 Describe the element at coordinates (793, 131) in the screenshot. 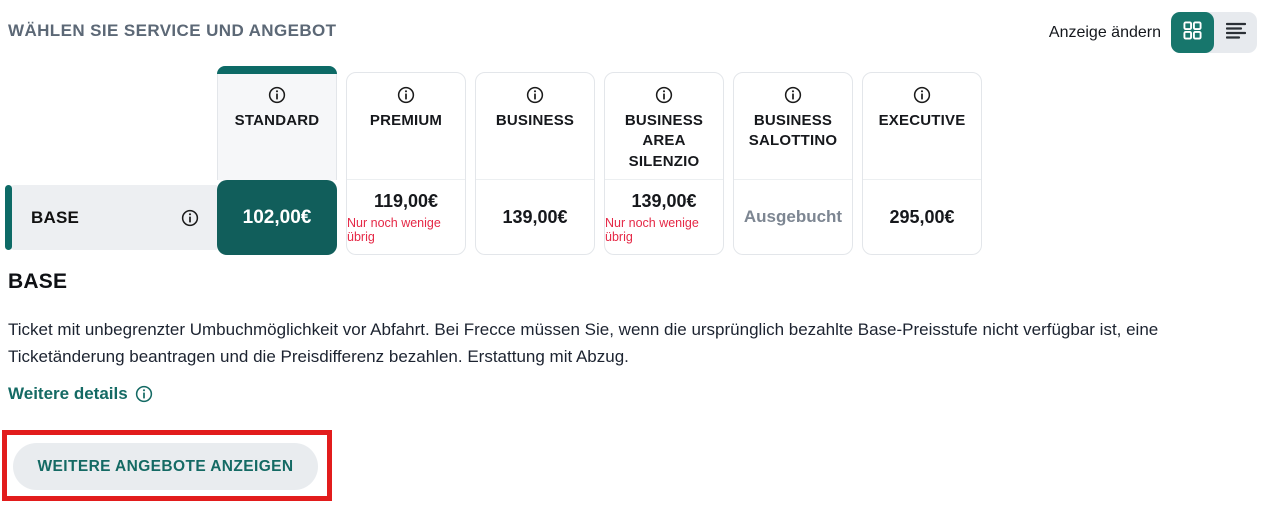

I see `column-label: BUSINESS SALOTTINO` at that location.